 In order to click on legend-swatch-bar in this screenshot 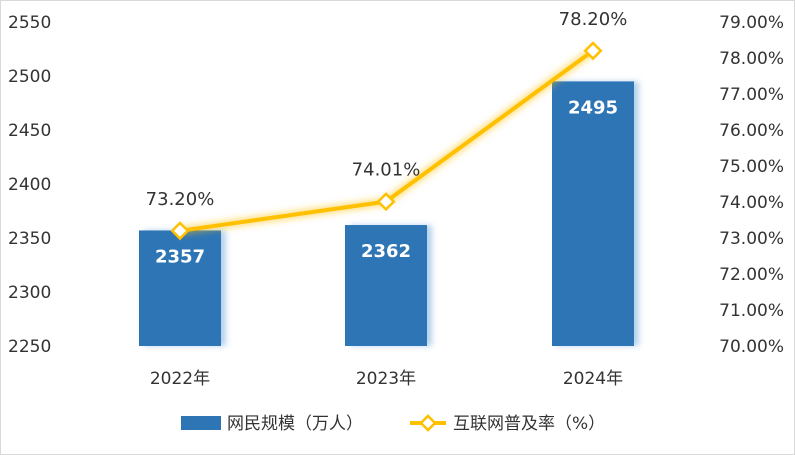, I will do `click(201, 423)`.